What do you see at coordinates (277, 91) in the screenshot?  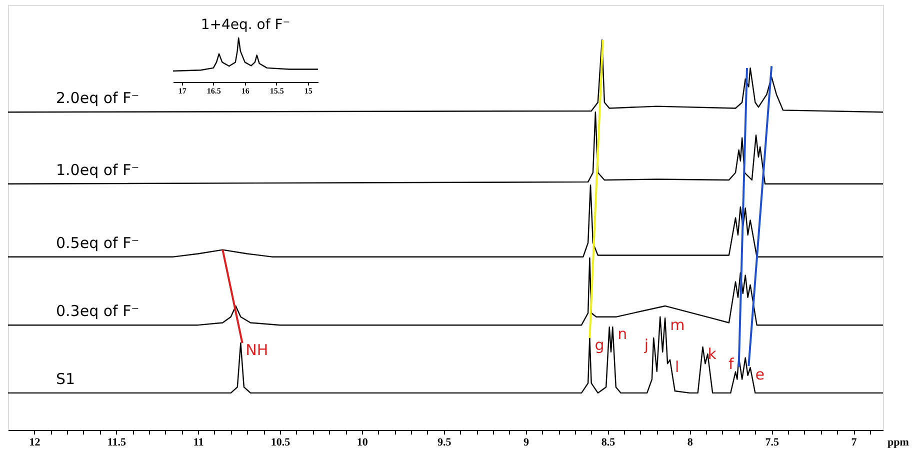 I see `x-tick-label: 15.5` at bounding box center [277, 91].